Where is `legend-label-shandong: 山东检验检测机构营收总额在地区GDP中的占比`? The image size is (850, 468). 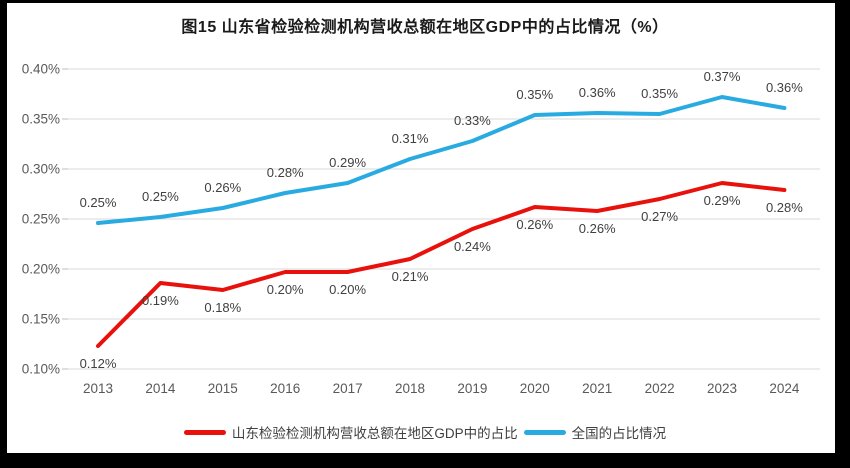
legend-label-shandong: 山东检验检测机构营收总额在地区GDP中的占比 is located at coordinates (374, 433).